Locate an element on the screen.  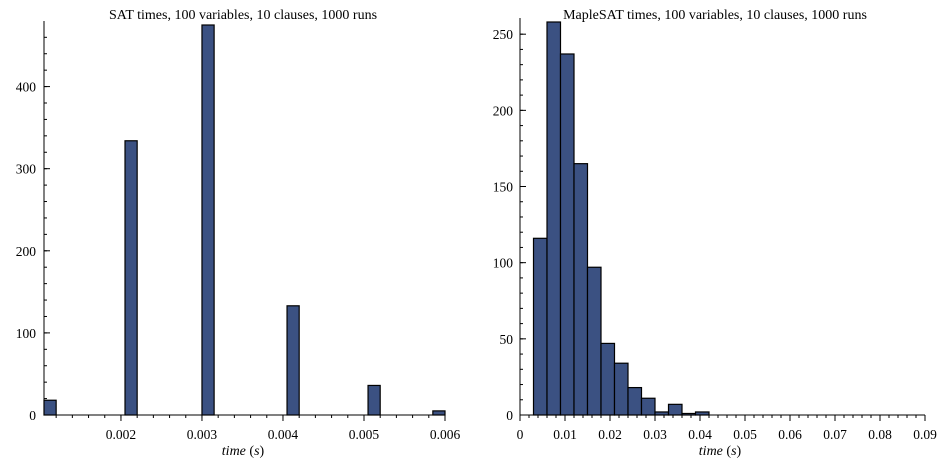
x-tick-label: 0.005 is located at coordinates (364, 434).